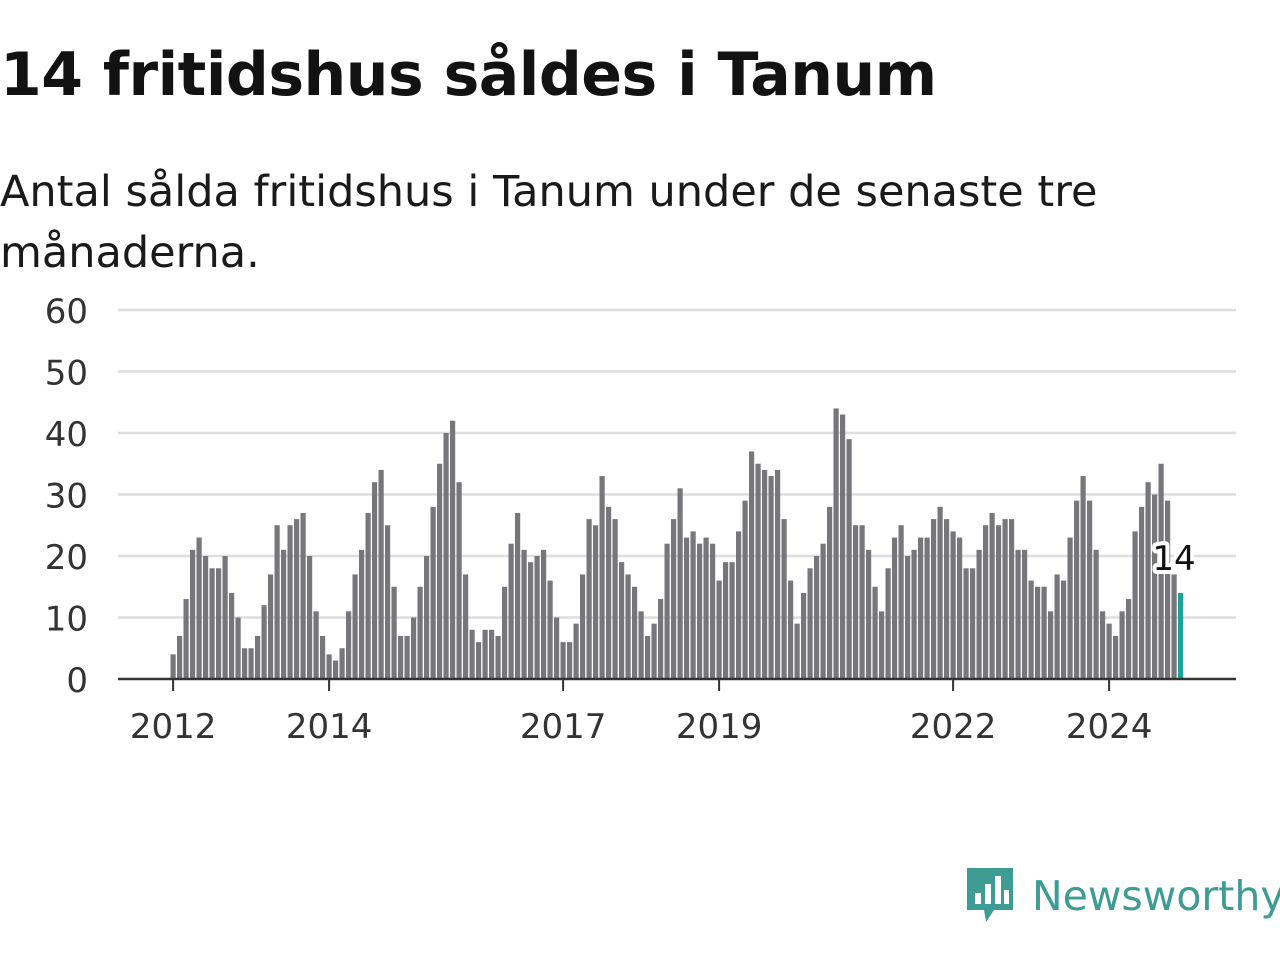 This screenshot has width=1280, height=960. Describe the element at coordinates (77, 681) in the screenshot. I see `y-tick-label: 0` at that location.